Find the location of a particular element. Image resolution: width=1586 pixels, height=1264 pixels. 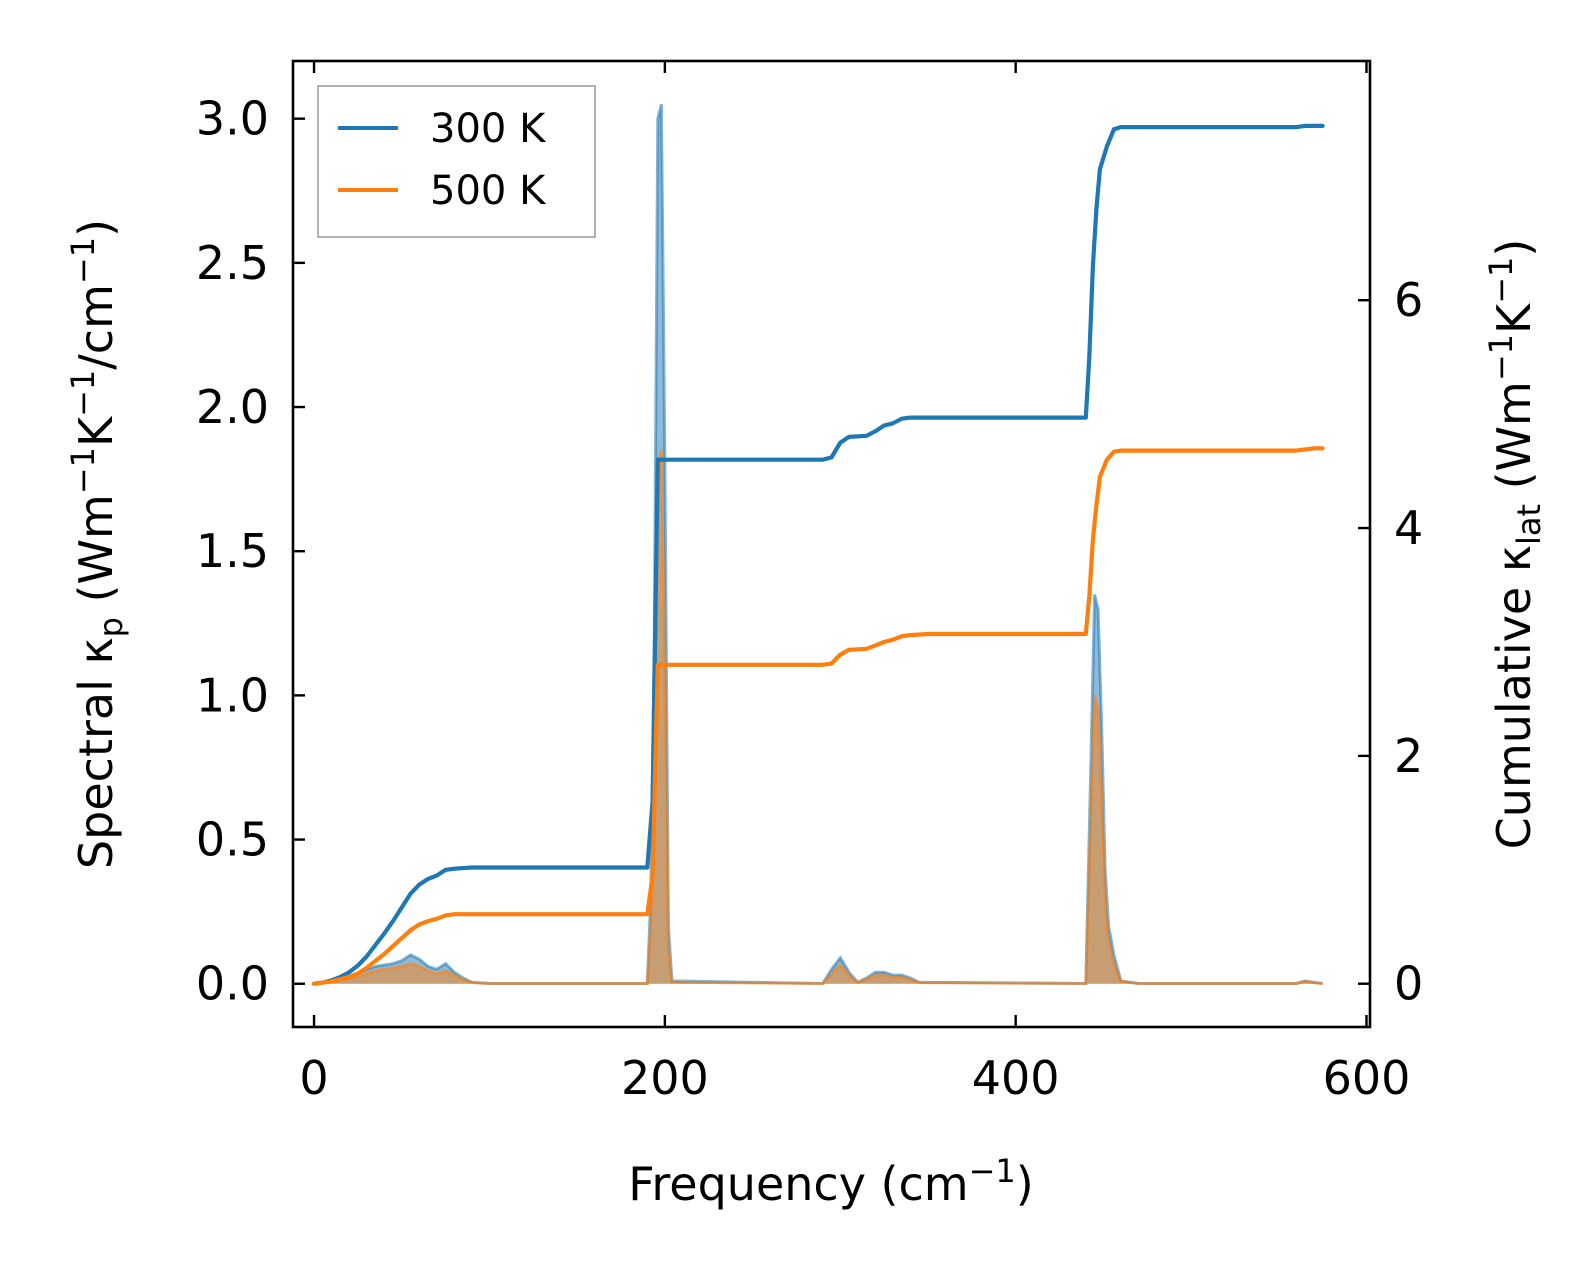

y-axis-left-label: Spectral κp (Wm−1K−1/cm−1) is located at coordinates (97, 544).